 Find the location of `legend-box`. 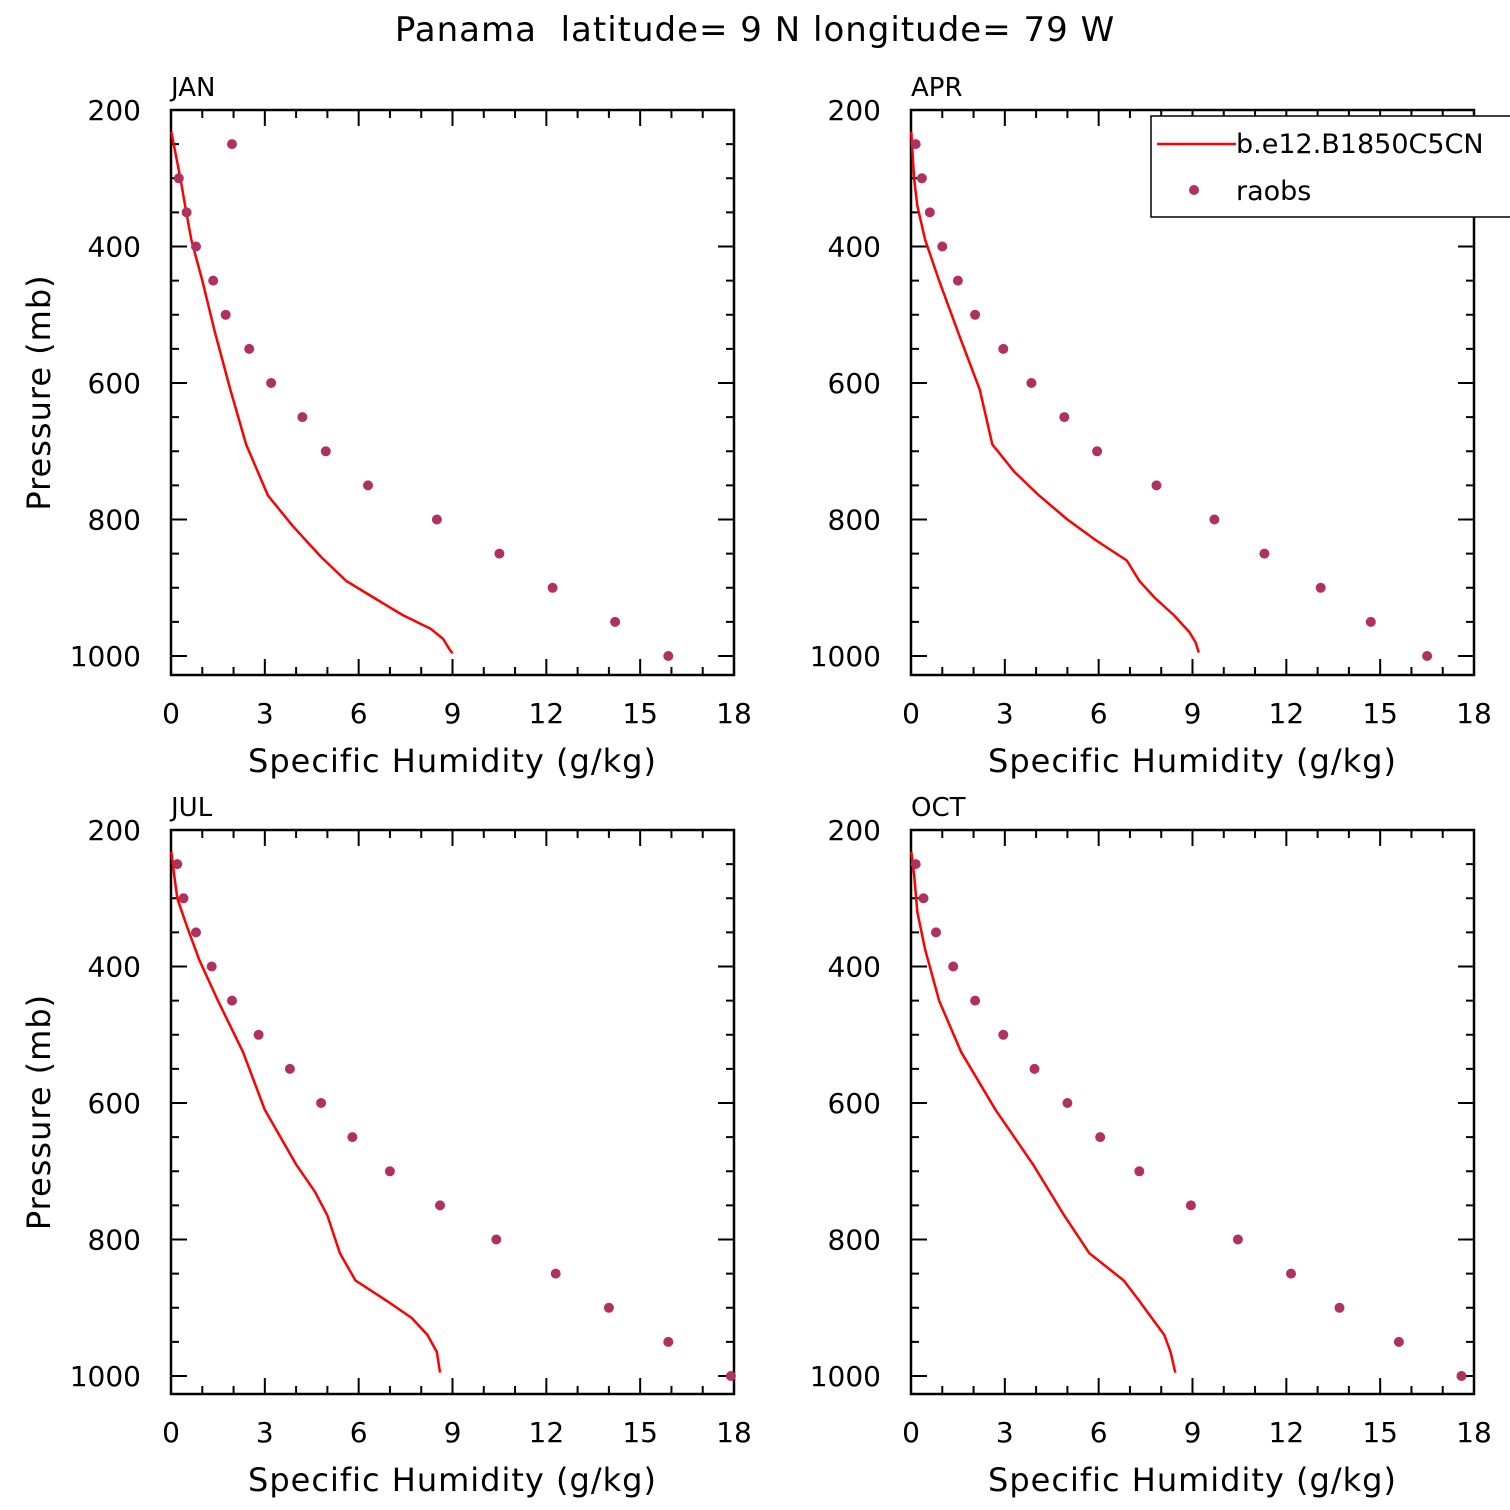

legend-box is located at coordinates (1330, 166).